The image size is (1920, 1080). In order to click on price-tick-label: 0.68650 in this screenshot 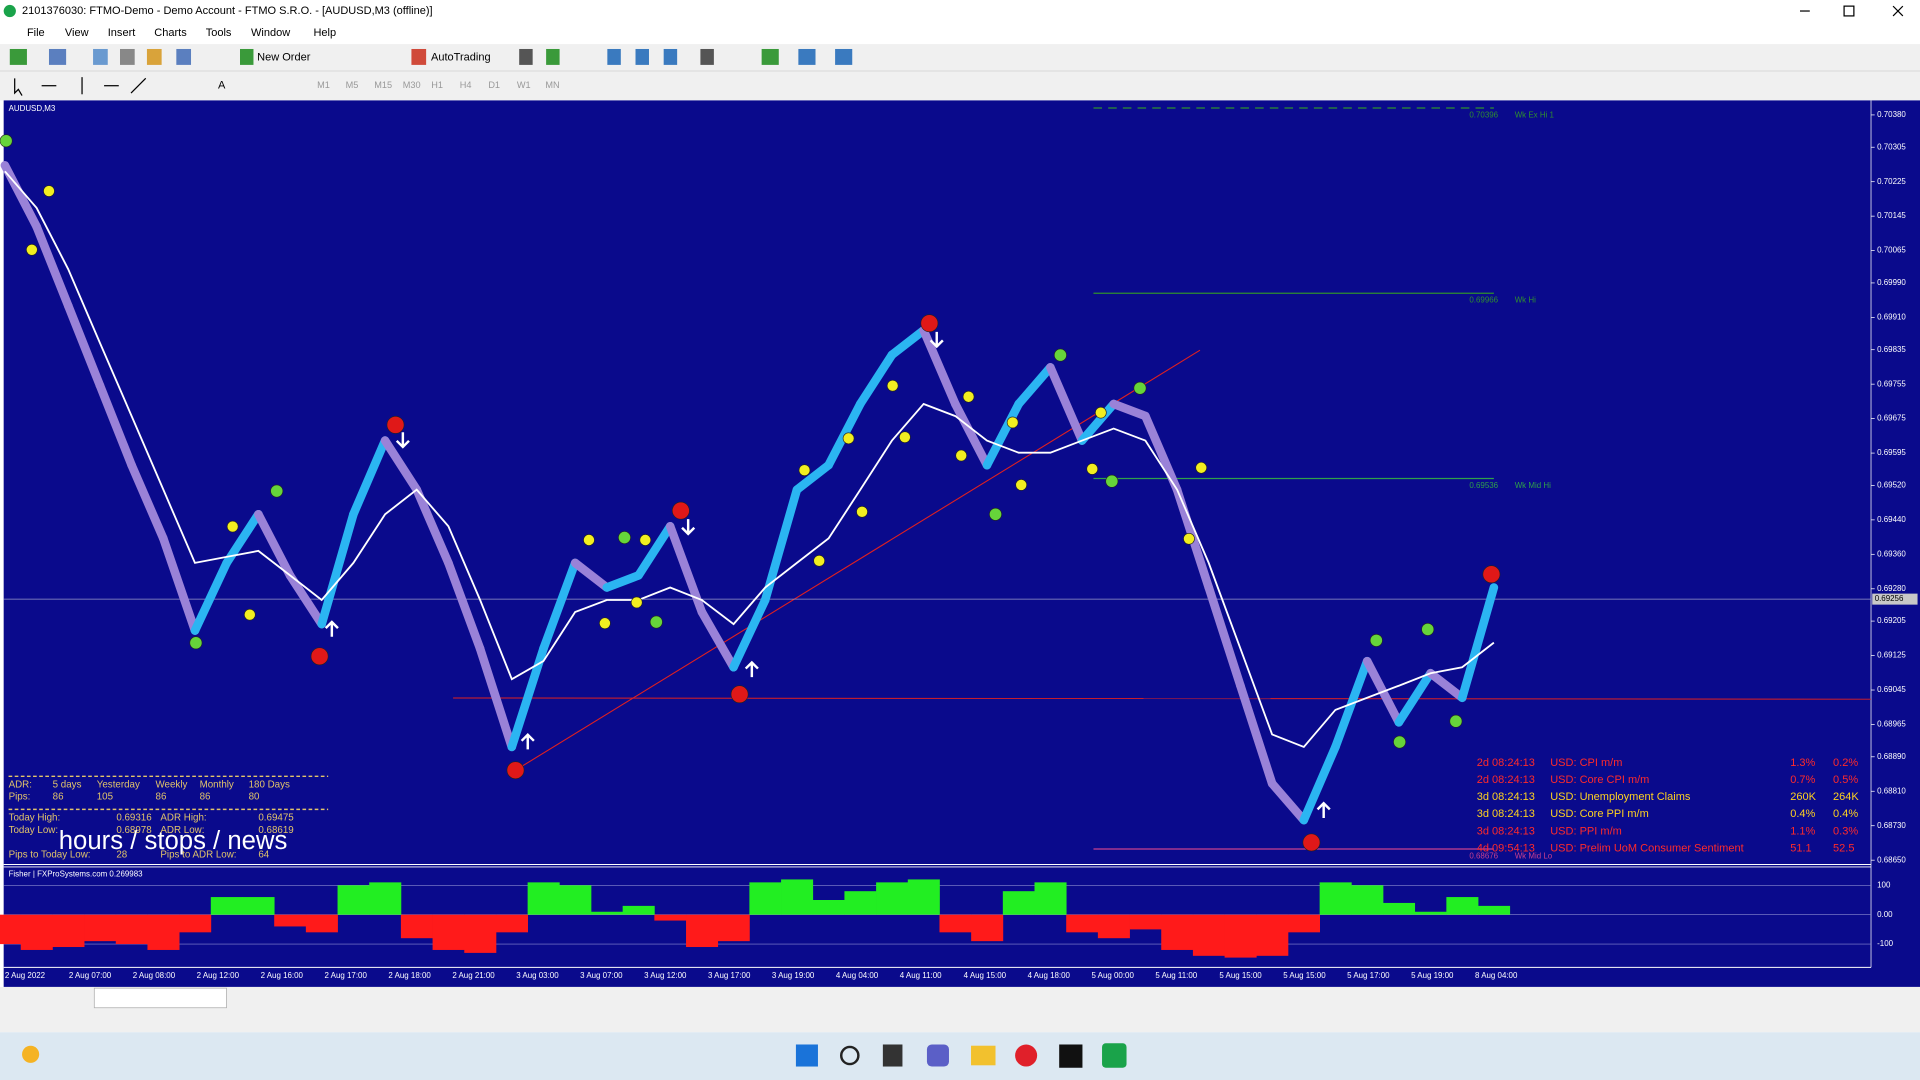, I will do `click(1891, 859)`.